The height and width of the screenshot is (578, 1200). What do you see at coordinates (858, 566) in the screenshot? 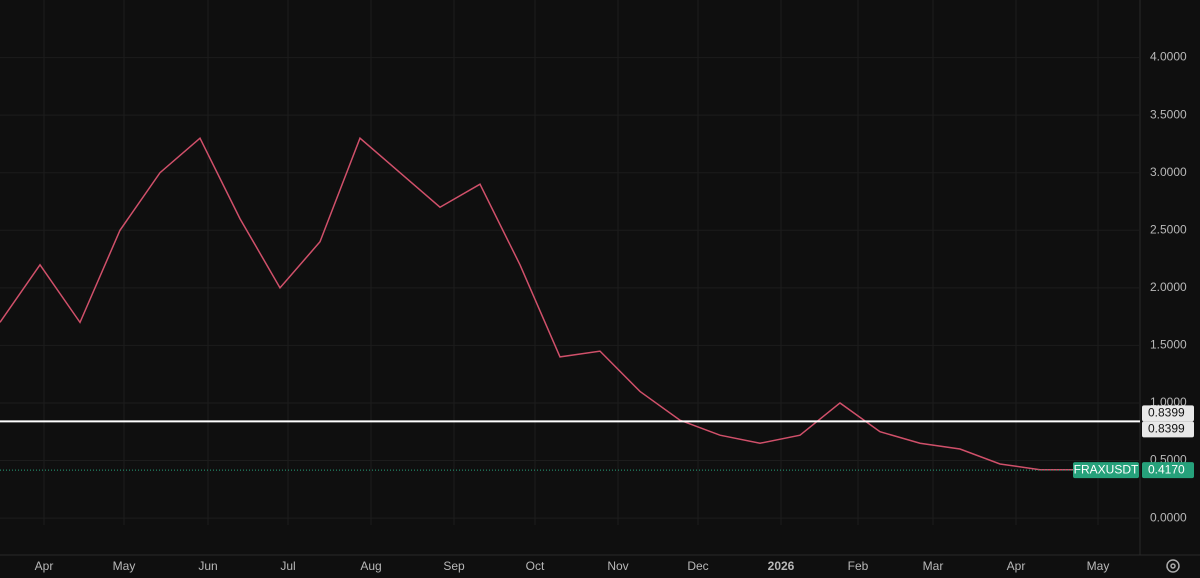
I see `x-tick-label: Feb` at bounding box center [858, 566].